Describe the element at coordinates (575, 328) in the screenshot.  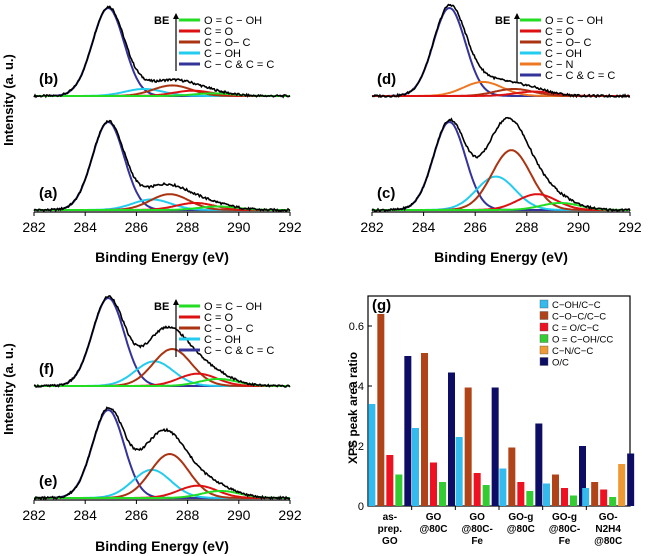
I see `legend-label: C = O/C−C` at that location.